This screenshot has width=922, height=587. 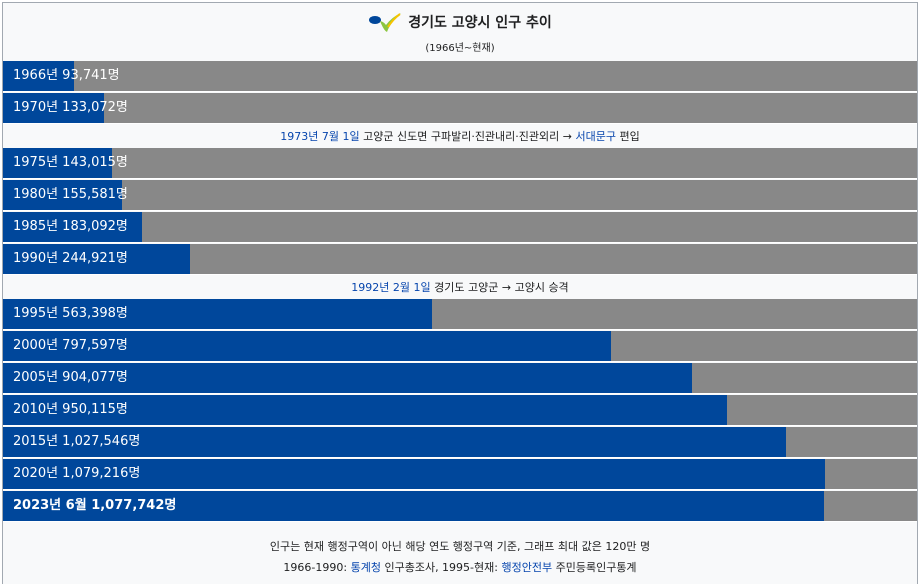 I want to click on bar-label: 2005년 904,077명, so click(x=70, y=377).